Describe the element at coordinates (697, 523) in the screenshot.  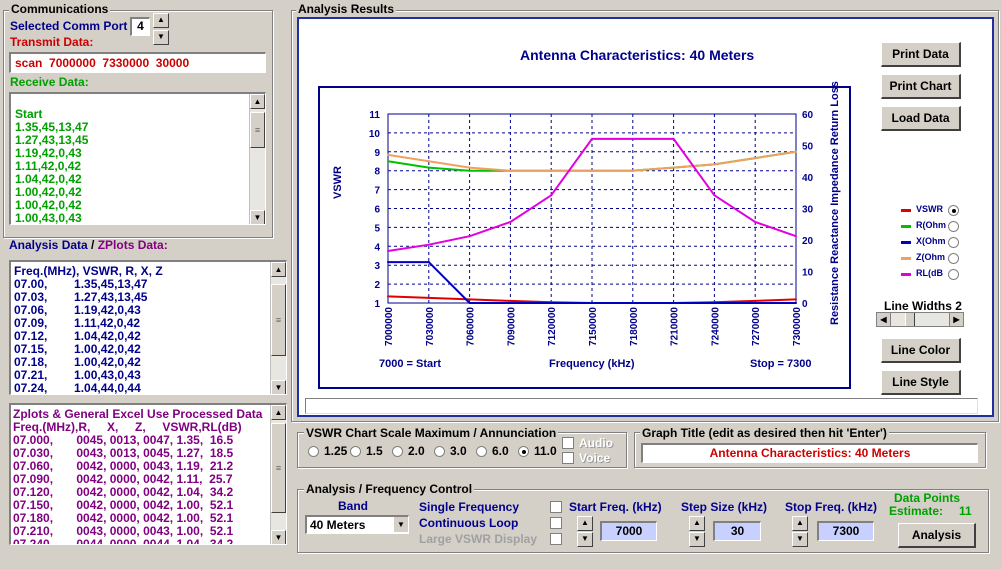
I see `step-size-up-button: ▲` at that location.